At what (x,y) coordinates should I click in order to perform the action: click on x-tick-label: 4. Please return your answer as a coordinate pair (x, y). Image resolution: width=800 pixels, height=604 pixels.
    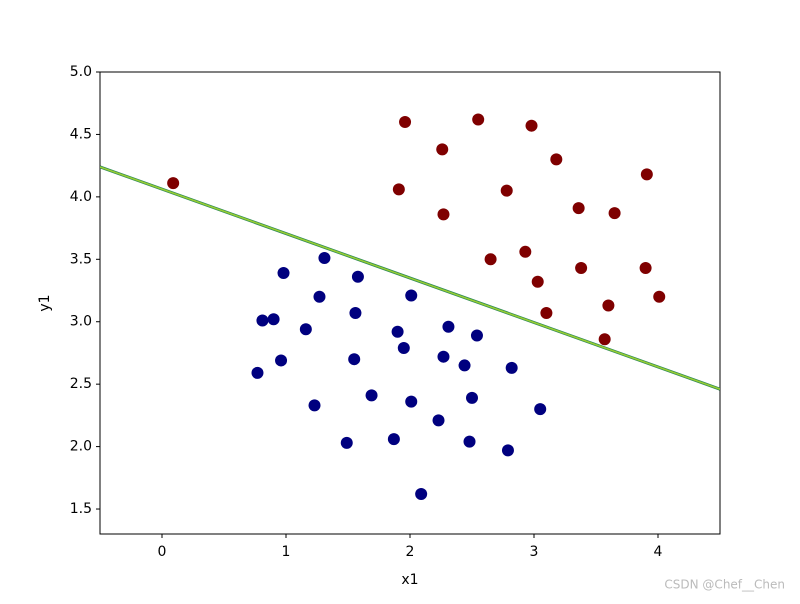
    Looking at the image, I should click on (658, 552).